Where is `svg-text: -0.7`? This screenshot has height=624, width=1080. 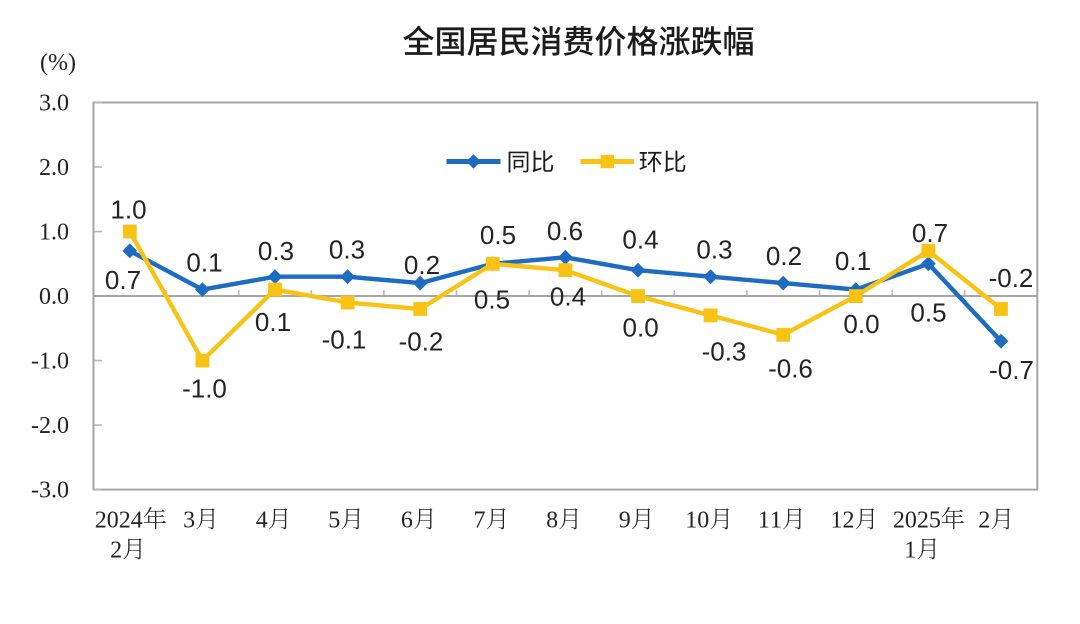
svg-text: -0.7 is located at coordinates (1011, 370).